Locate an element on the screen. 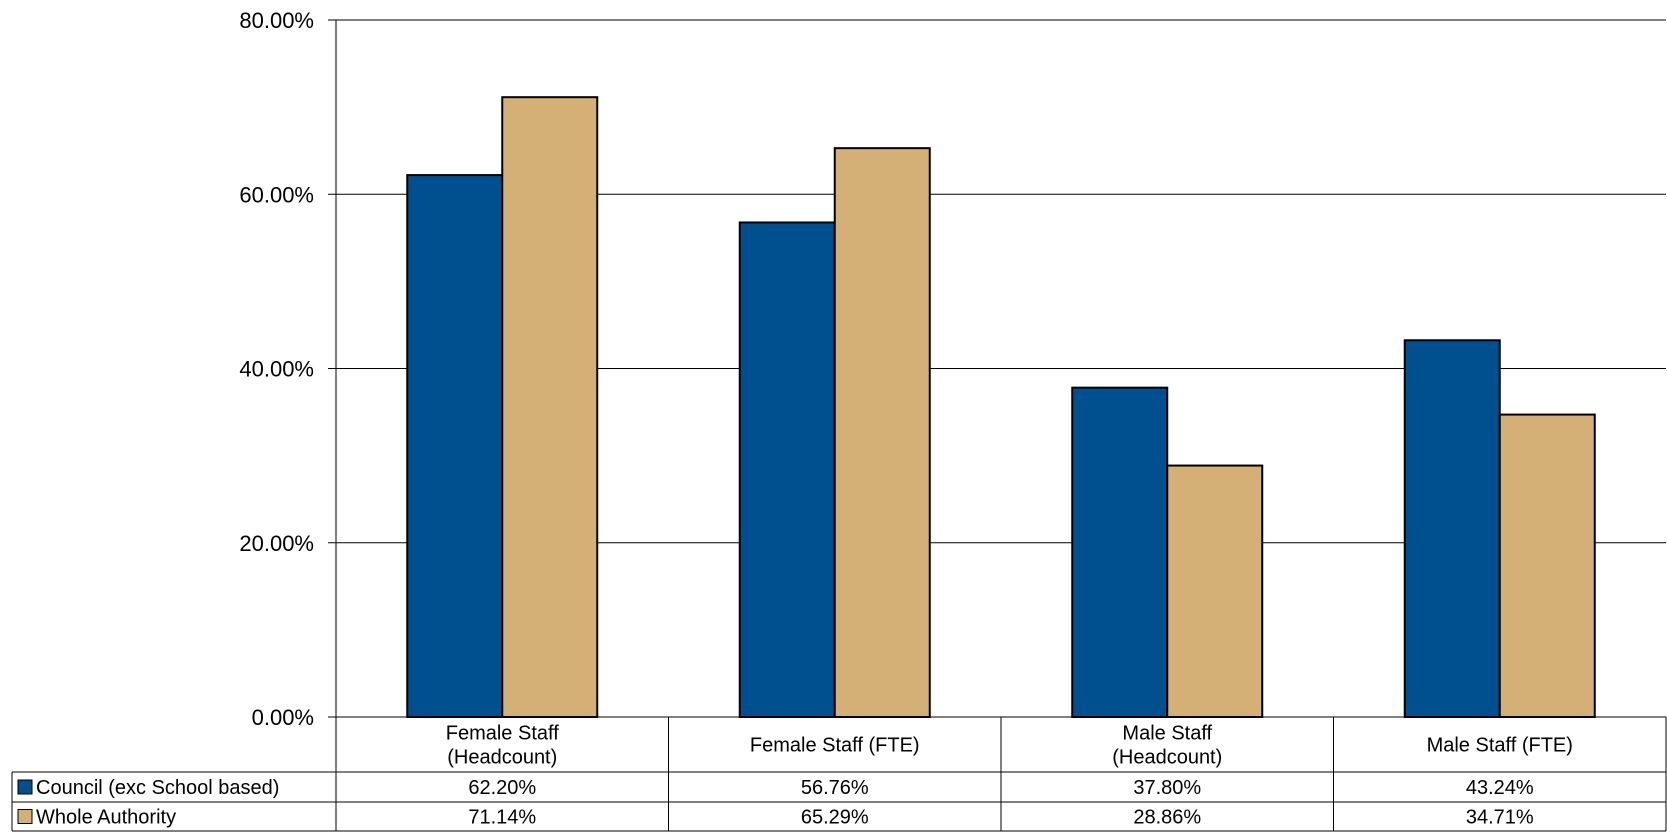 The image size is (1667, 832). x-category-label: Male Staff (Headcount) is located at coordinates (1167, 746).